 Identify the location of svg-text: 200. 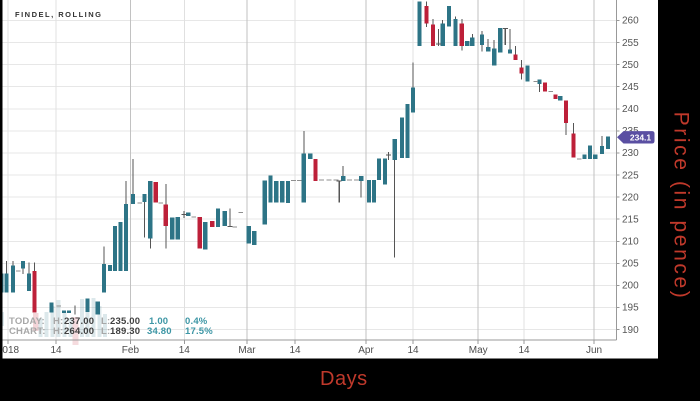
(630, 286).